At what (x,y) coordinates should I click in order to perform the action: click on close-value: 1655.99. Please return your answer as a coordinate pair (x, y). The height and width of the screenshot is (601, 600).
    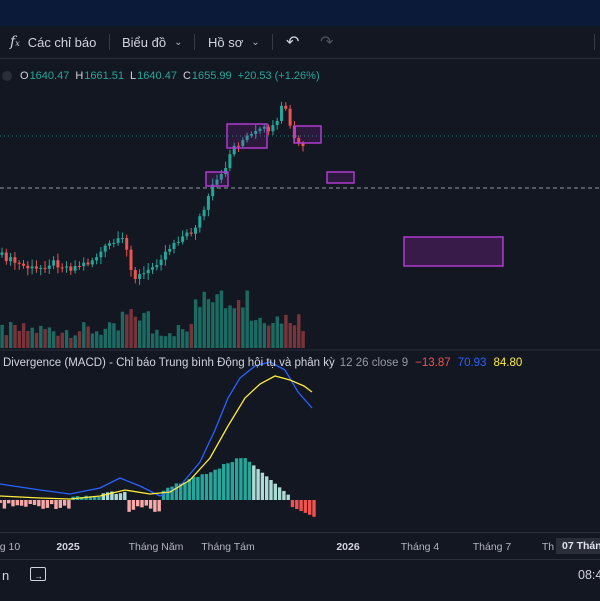
    Looking at the image, I should click on (211, 76).